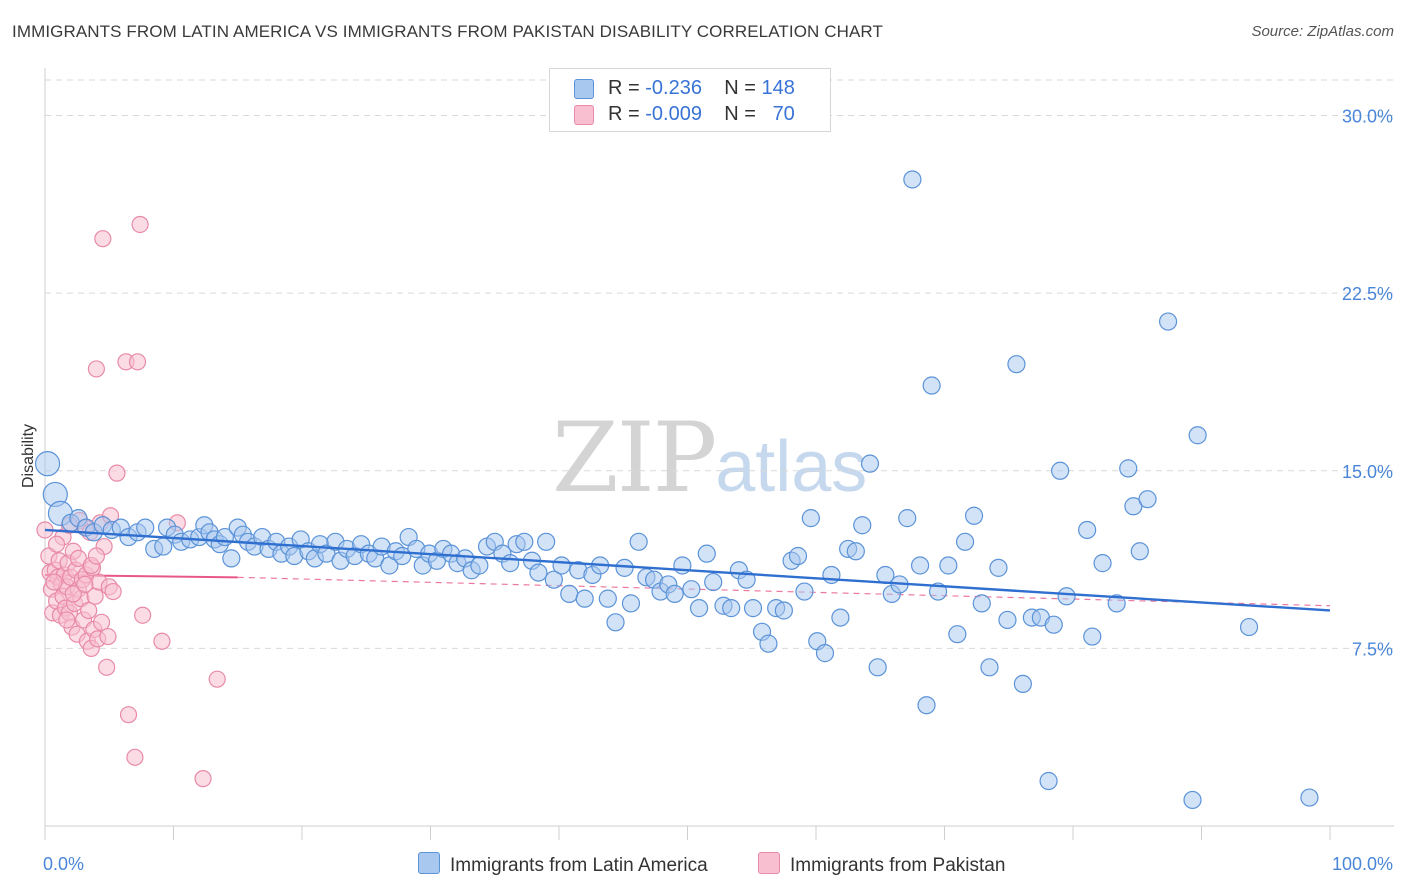 The height and width of the screenshot is (892, 1406). What do you see at coordinates (584, 115) in the screenshot?
I see `legend-swatch-pink` at bounding box center [584, 115].